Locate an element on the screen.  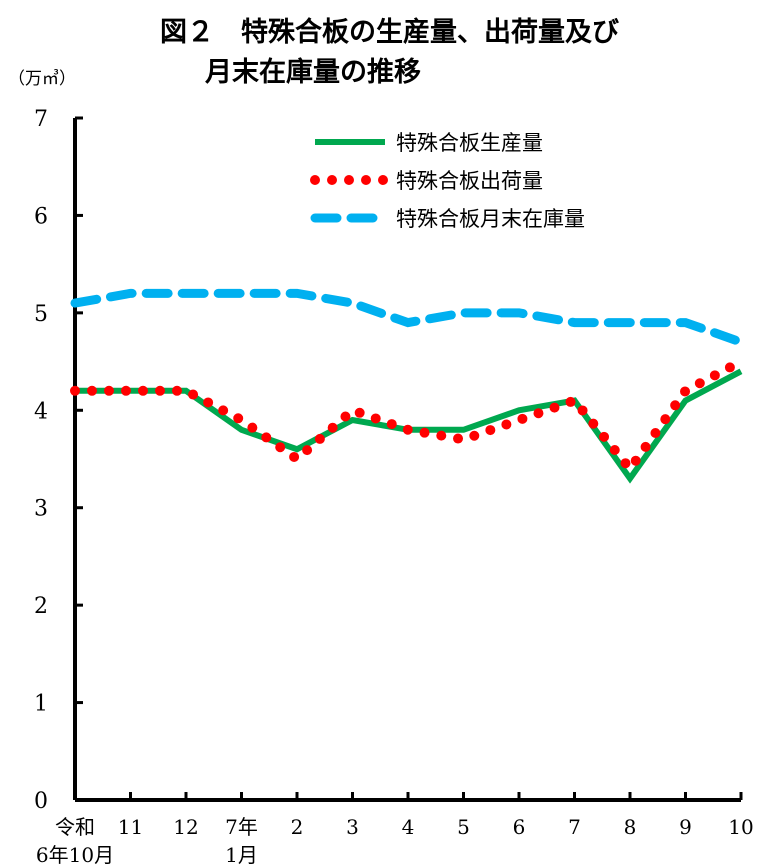
x-tick-label: 令和 is located at coordinates (75, 827).